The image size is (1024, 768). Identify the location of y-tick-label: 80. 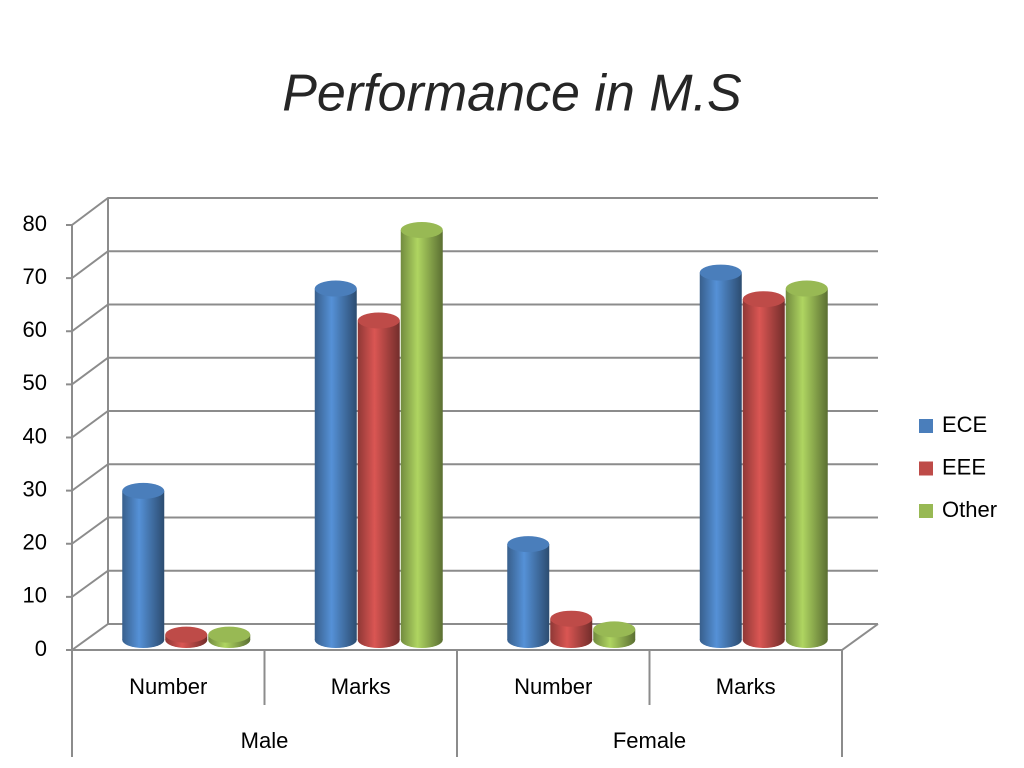
(35, 223).